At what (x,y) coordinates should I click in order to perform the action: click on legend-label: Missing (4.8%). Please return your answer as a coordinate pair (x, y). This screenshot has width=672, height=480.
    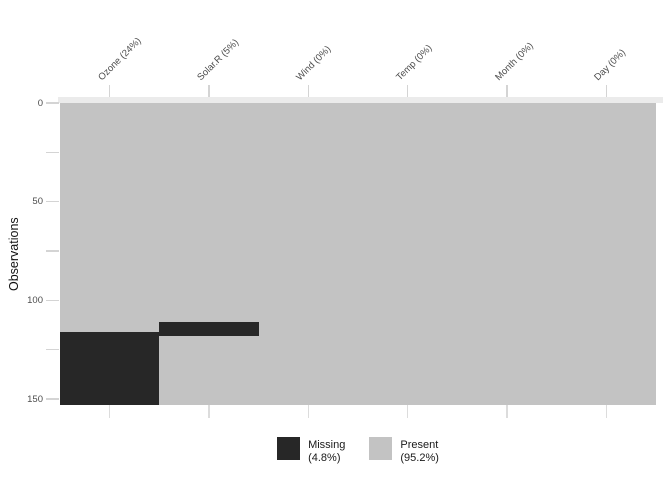
    Looking at the image, I should click on (326, 450).